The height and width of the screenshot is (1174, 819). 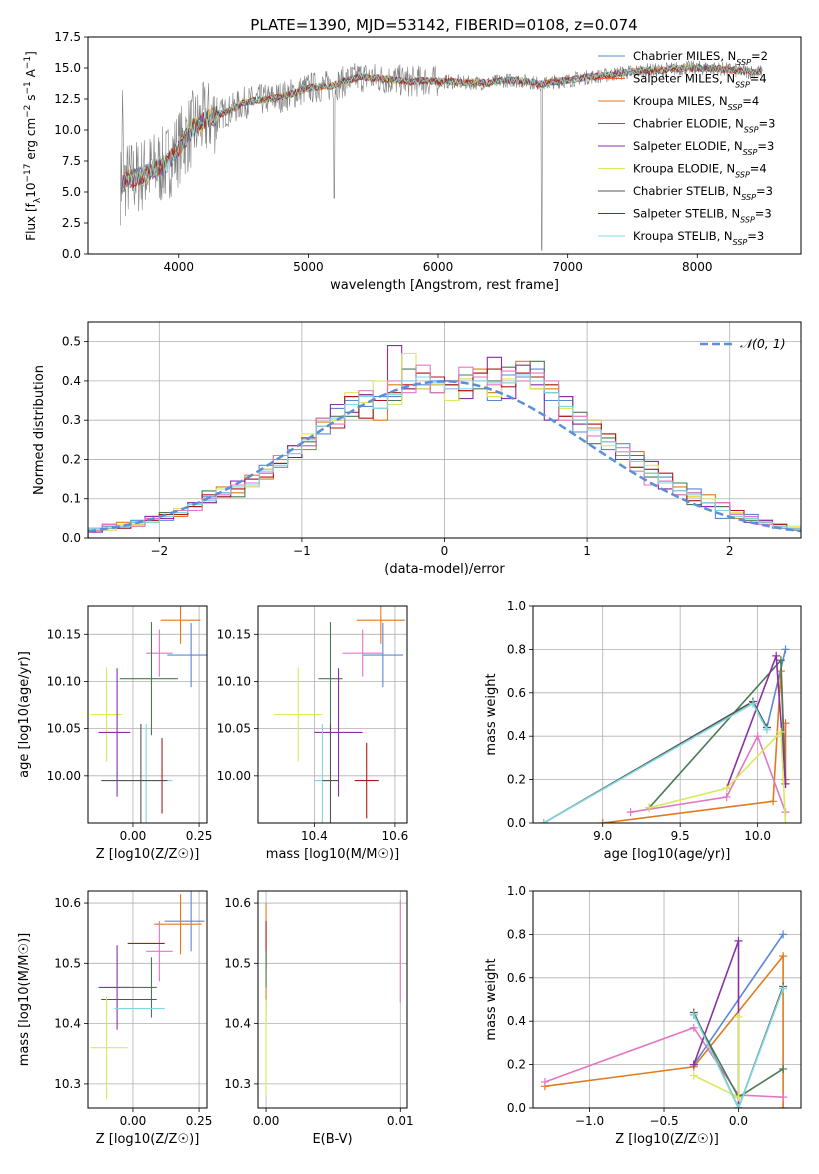 What do you see at coordinates (663, 1121) in the screenshot?
I see `x-tick-label: −0.5` at bounding box center [663, 1121].